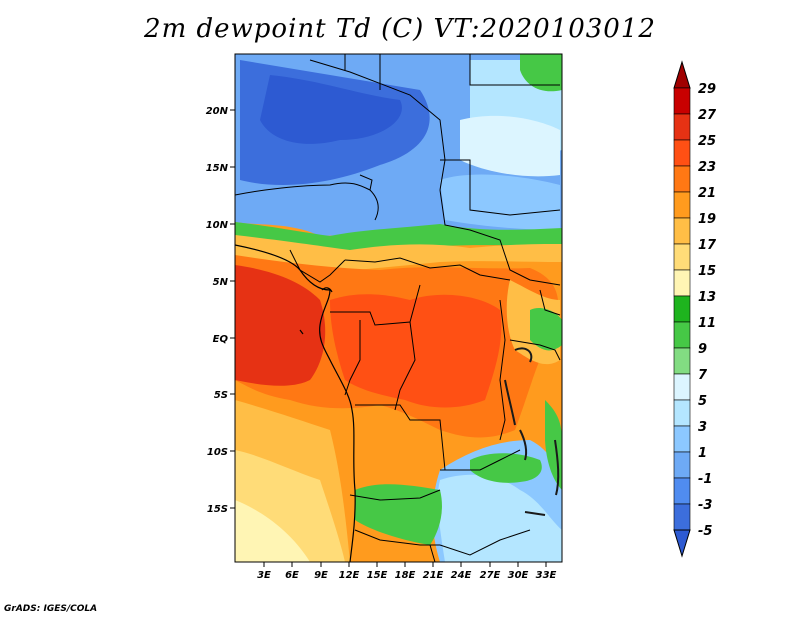 This screenshot has width=800, height=618. What do you see at coordinates (707, 115) in the screenshot?
I see `colorbar-label: 27` at bounding box center [707, 115].